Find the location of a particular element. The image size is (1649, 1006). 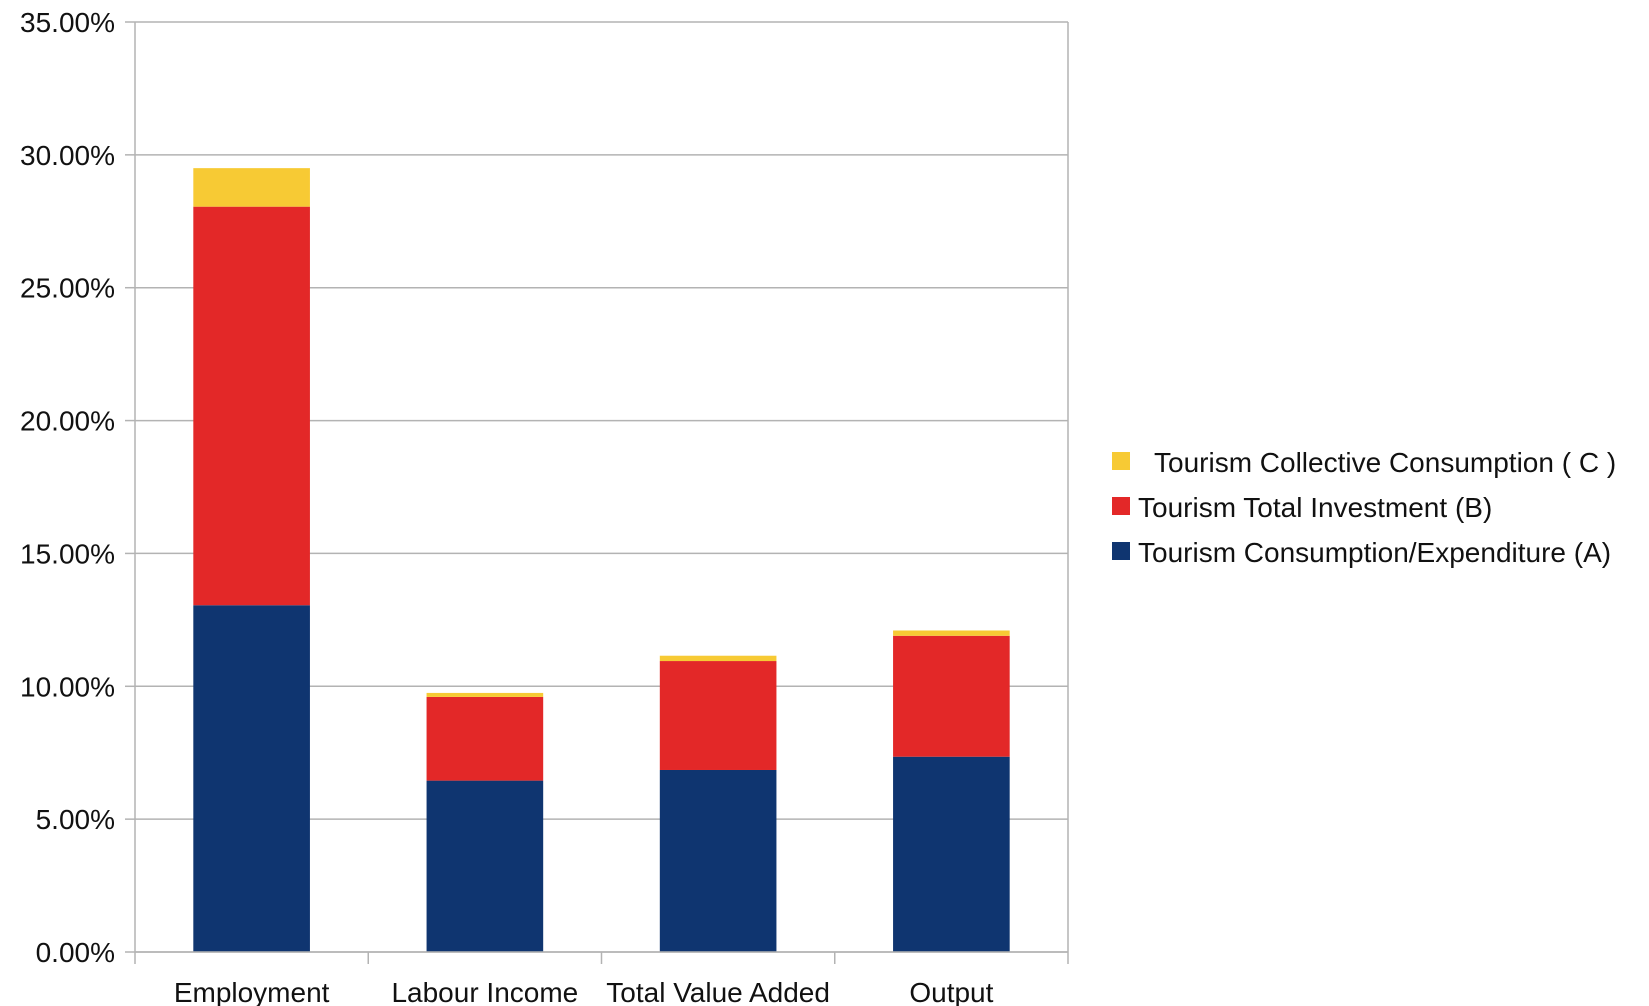

legend-label: Tourism Collective Consumption ( C ) is located at coordinates (1385, 462).